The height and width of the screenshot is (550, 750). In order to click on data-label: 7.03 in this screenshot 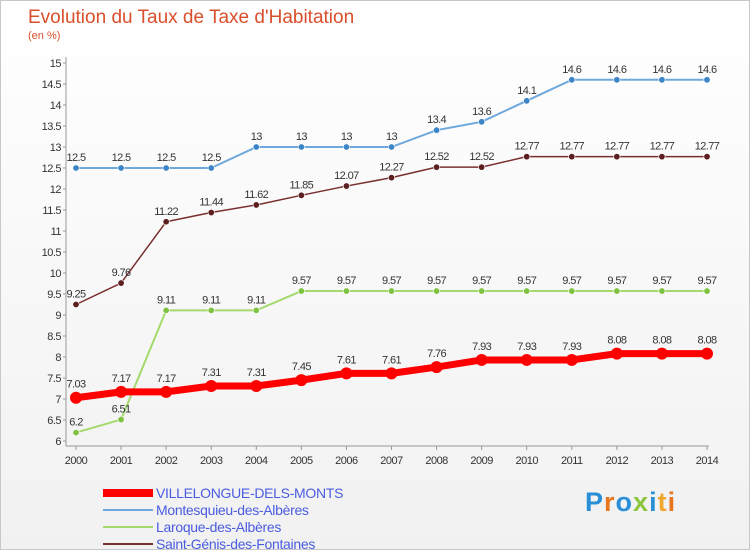, I will do `click(75, 385)`.